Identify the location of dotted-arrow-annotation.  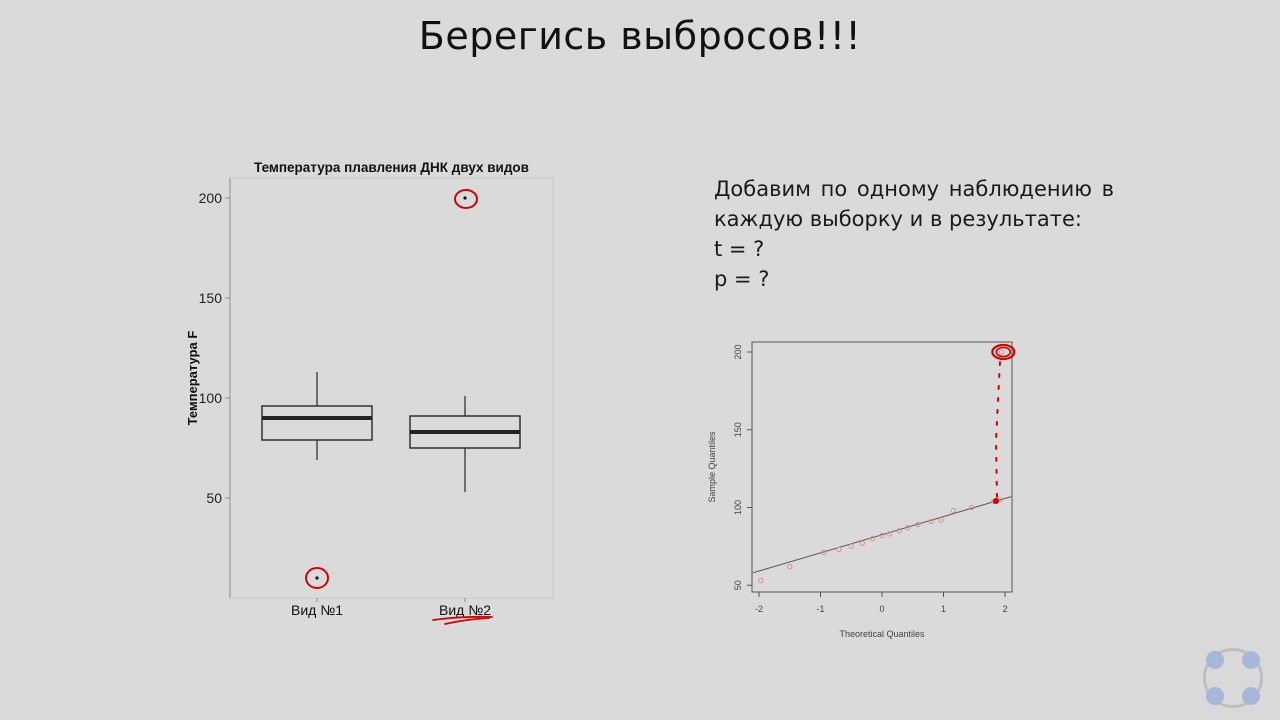
(997, 431).